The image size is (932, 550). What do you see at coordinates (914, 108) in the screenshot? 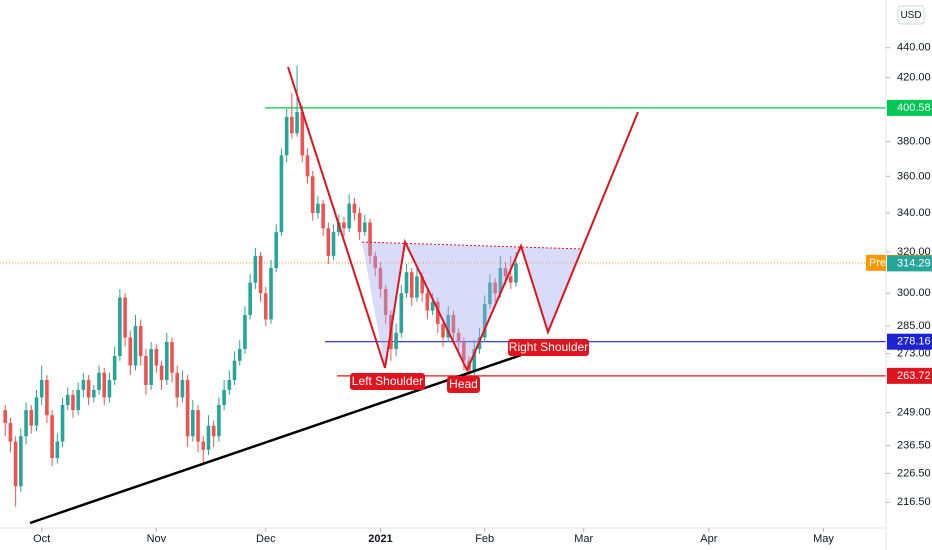
I see `level-label: 400.58` at bounding box center [914, 108].